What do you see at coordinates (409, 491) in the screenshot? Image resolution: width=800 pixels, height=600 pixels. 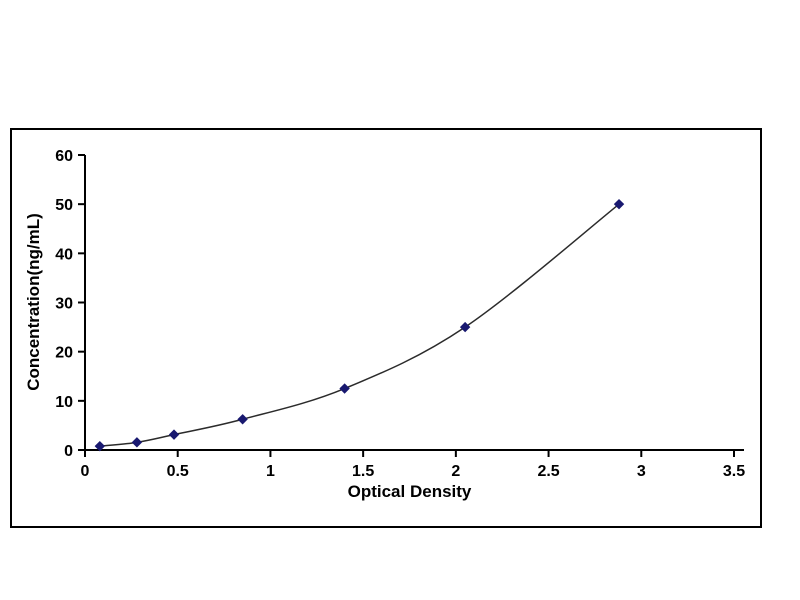 I see `x-axis-title: Optical Density` at bounding box center [409, 491].